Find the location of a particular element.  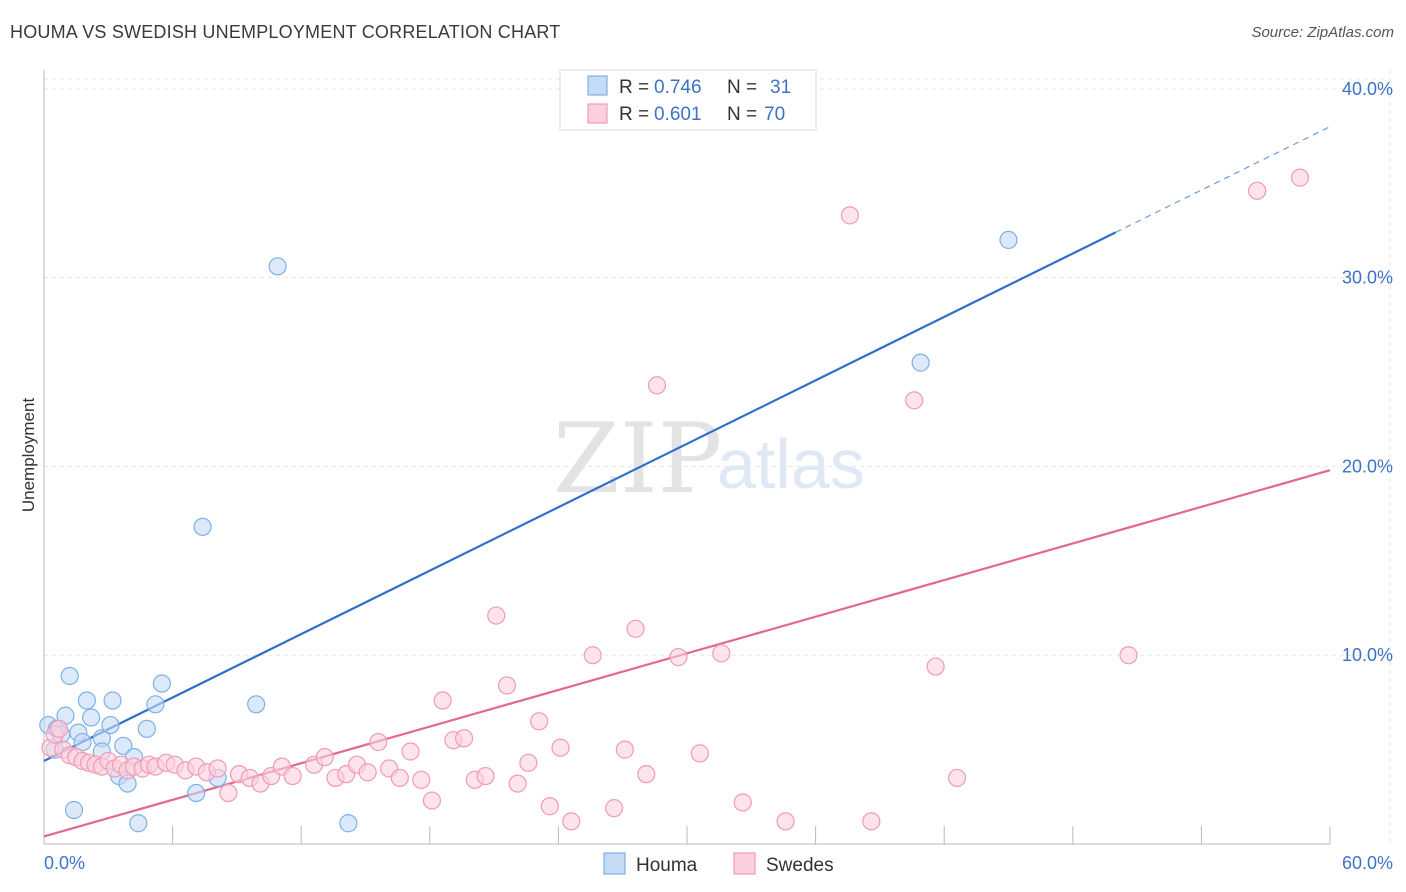

legend-n-value-1: 70 is located at coordinates (774, 114).